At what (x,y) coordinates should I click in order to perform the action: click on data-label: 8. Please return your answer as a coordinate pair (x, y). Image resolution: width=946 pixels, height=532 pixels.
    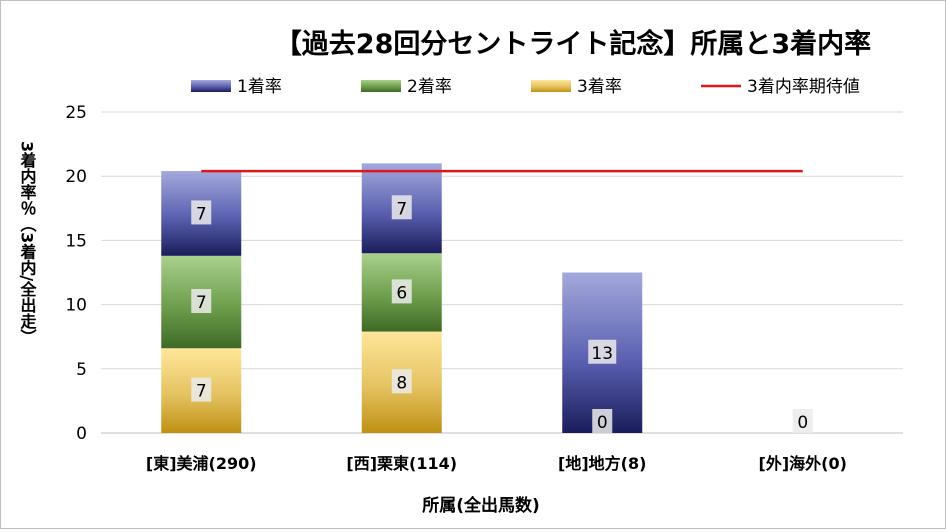
    Looking at the image, I should click on (401, 381).